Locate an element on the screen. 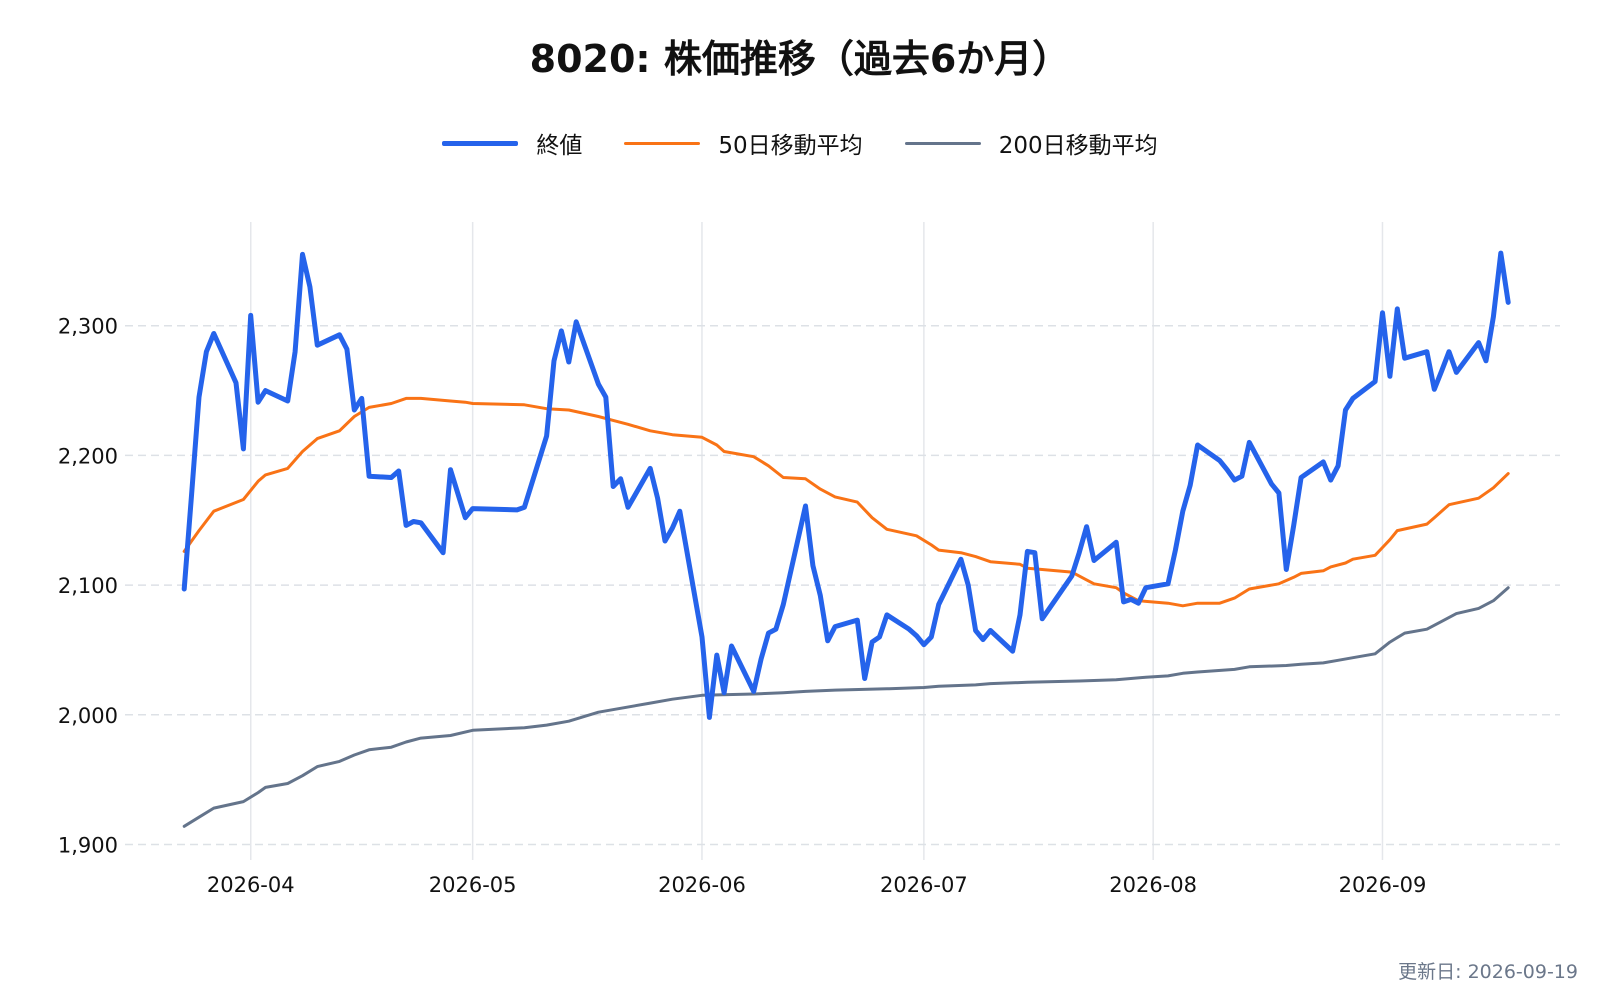  legend-item-ma50: 50日移動平均 is located at coordinates (743, 143).